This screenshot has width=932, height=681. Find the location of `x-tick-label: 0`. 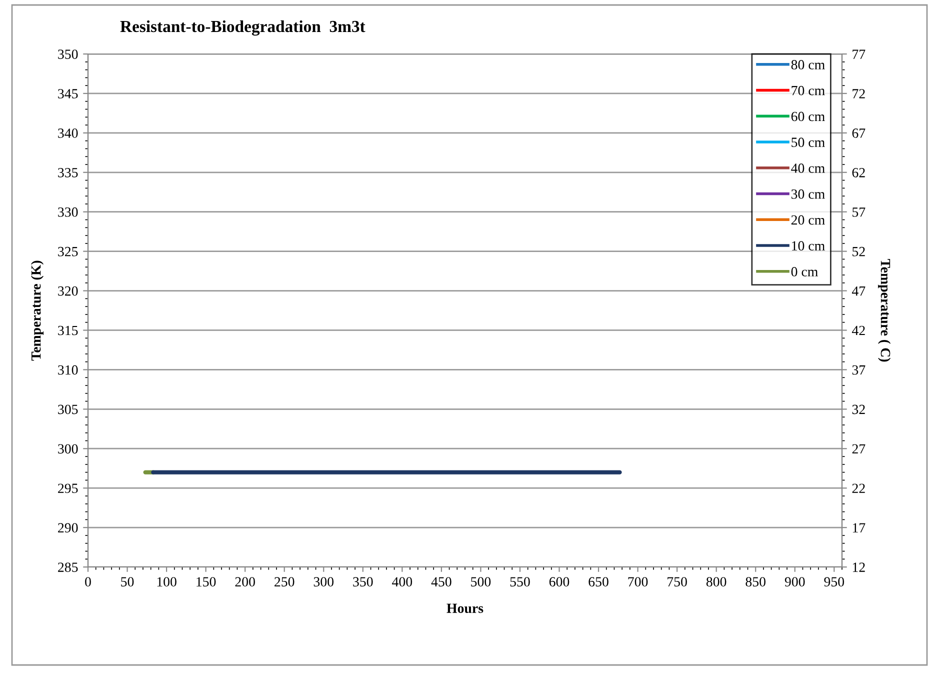

x-tick-label: 0 is located at coordinates (88, 581).